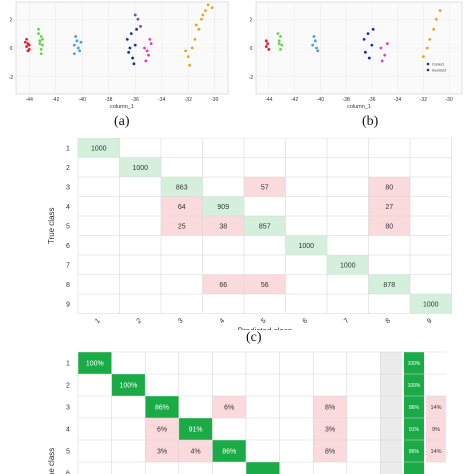  Describe the element at coordinates (55, 100) in the screenshot. I see `x-tick-label: -42` at that location.